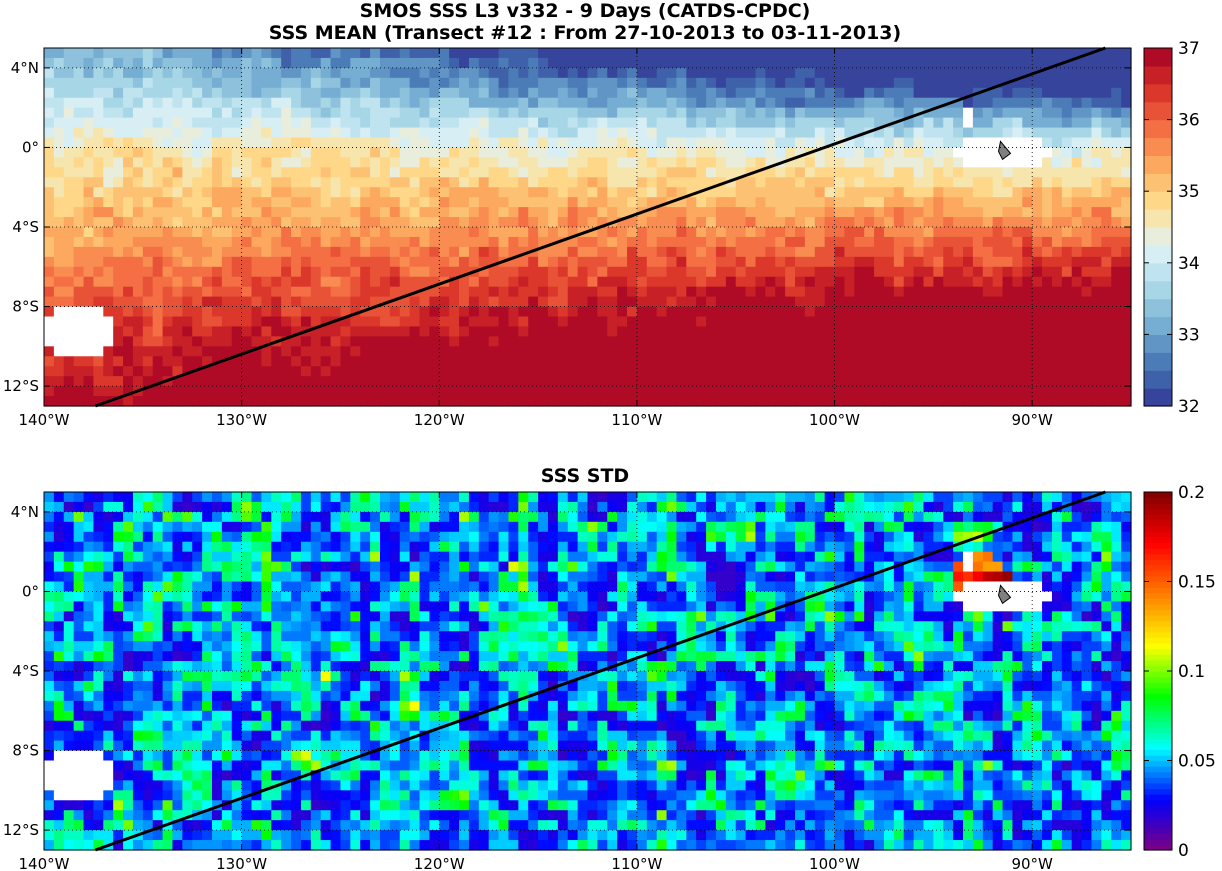 This screenshot has width=1222, height=871. I want to click on colorbar-tick-label: 0.15, so click(1197, 583).